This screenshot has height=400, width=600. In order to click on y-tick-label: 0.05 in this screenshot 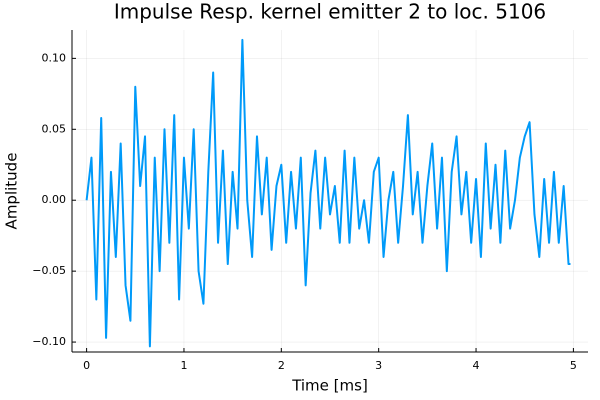, I will do `click(54, 128)`.